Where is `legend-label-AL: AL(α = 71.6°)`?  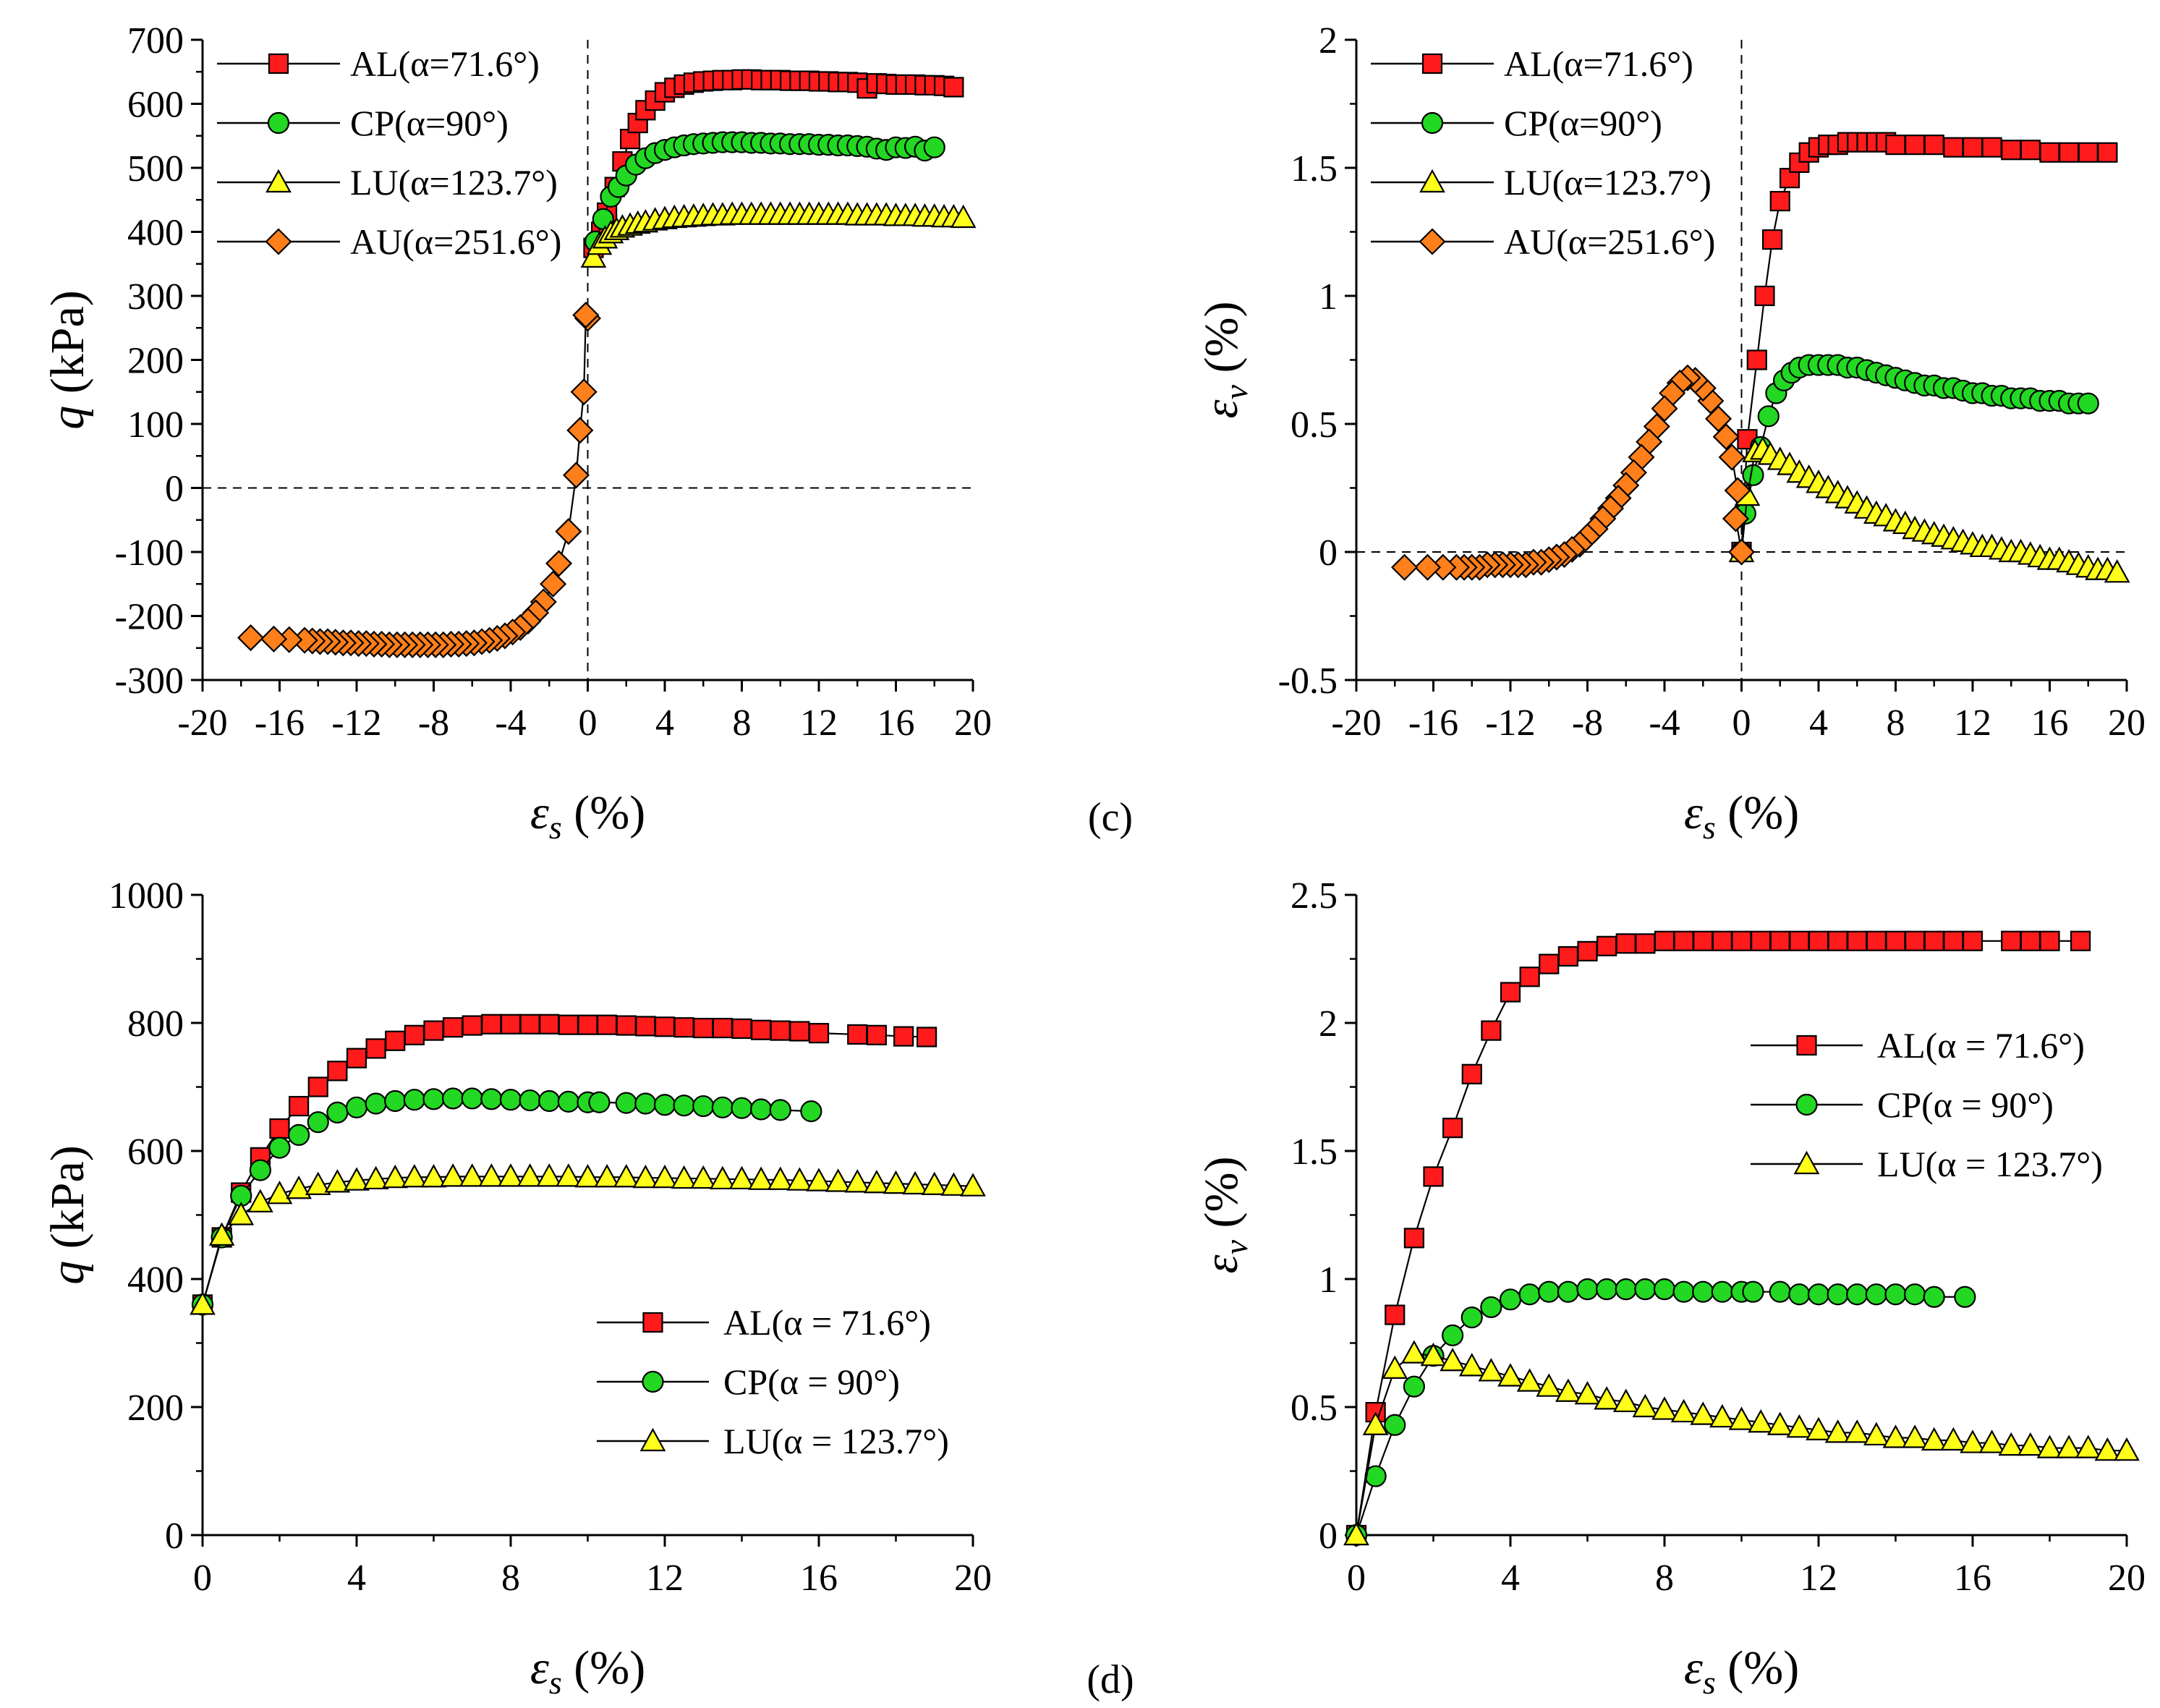
legend-label-AL: AL(α = 71.6°) is located at coordinates (1981, 1045).